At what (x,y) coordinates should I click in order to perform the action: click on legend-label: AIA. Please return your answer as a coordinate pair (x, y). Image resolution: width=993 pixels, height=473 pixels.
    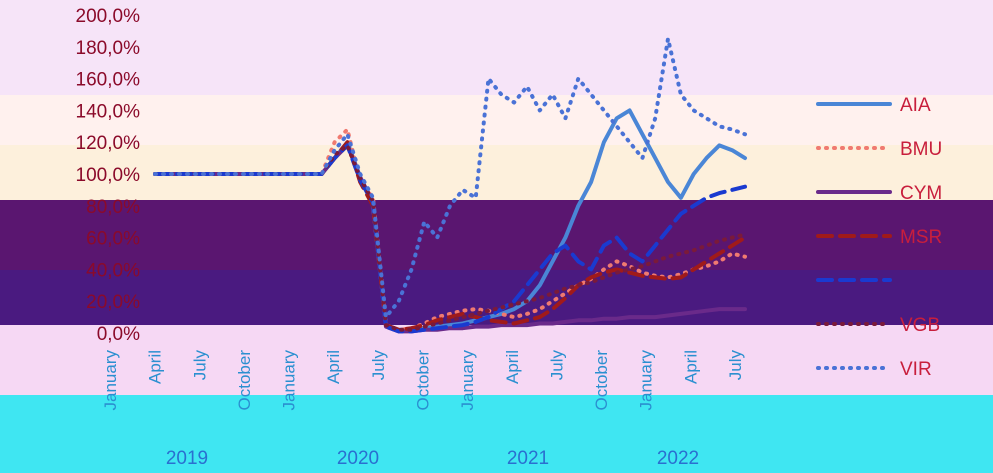
    Looking at the image, I should click on (915, 105).